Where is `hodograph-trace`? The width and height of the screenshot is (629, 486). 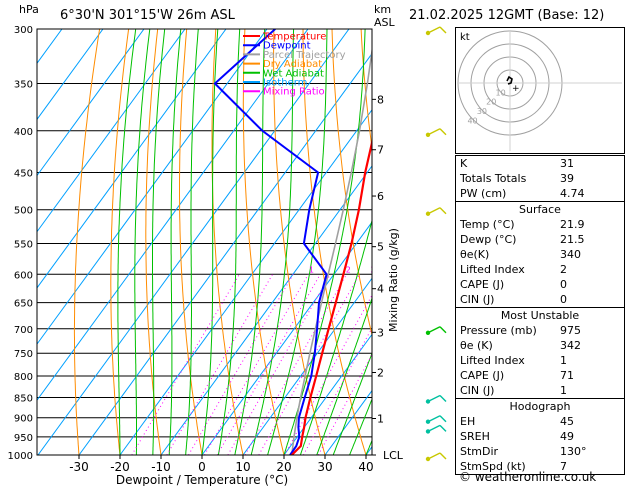
hodograph-trace is located at coordinates (509, 80).